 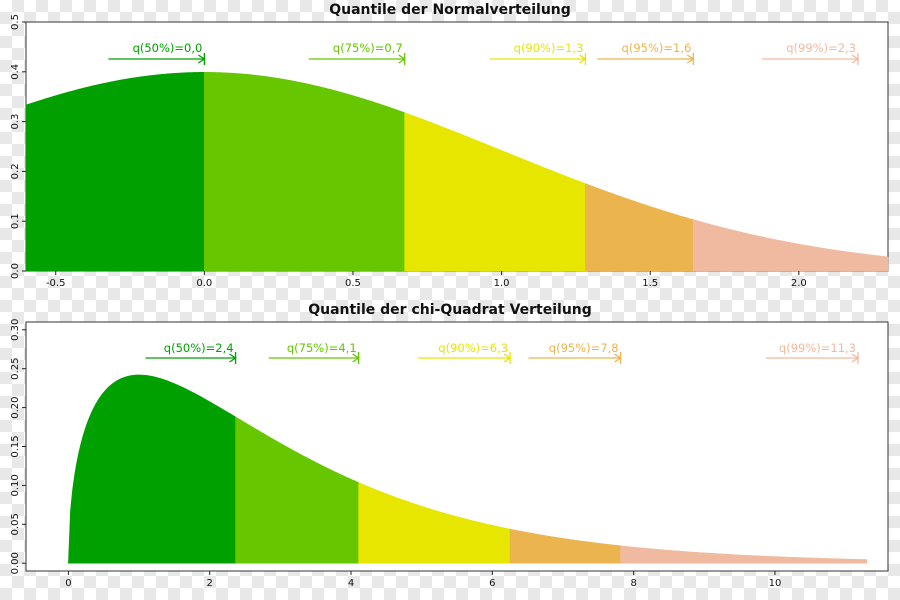 I want to click on x-tick-label: 2, so click(x=210, y=583).